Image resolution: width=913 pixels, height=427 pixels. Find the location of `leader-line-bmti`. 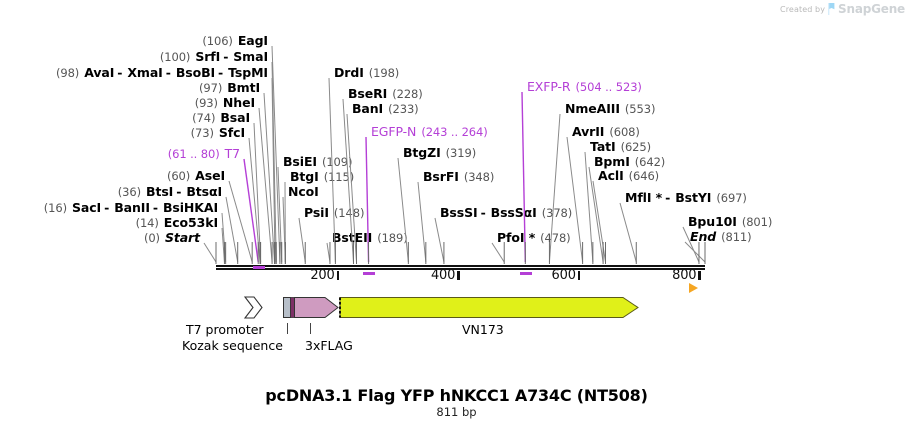

leader-line-bmti is located at coordinates (269, 177).